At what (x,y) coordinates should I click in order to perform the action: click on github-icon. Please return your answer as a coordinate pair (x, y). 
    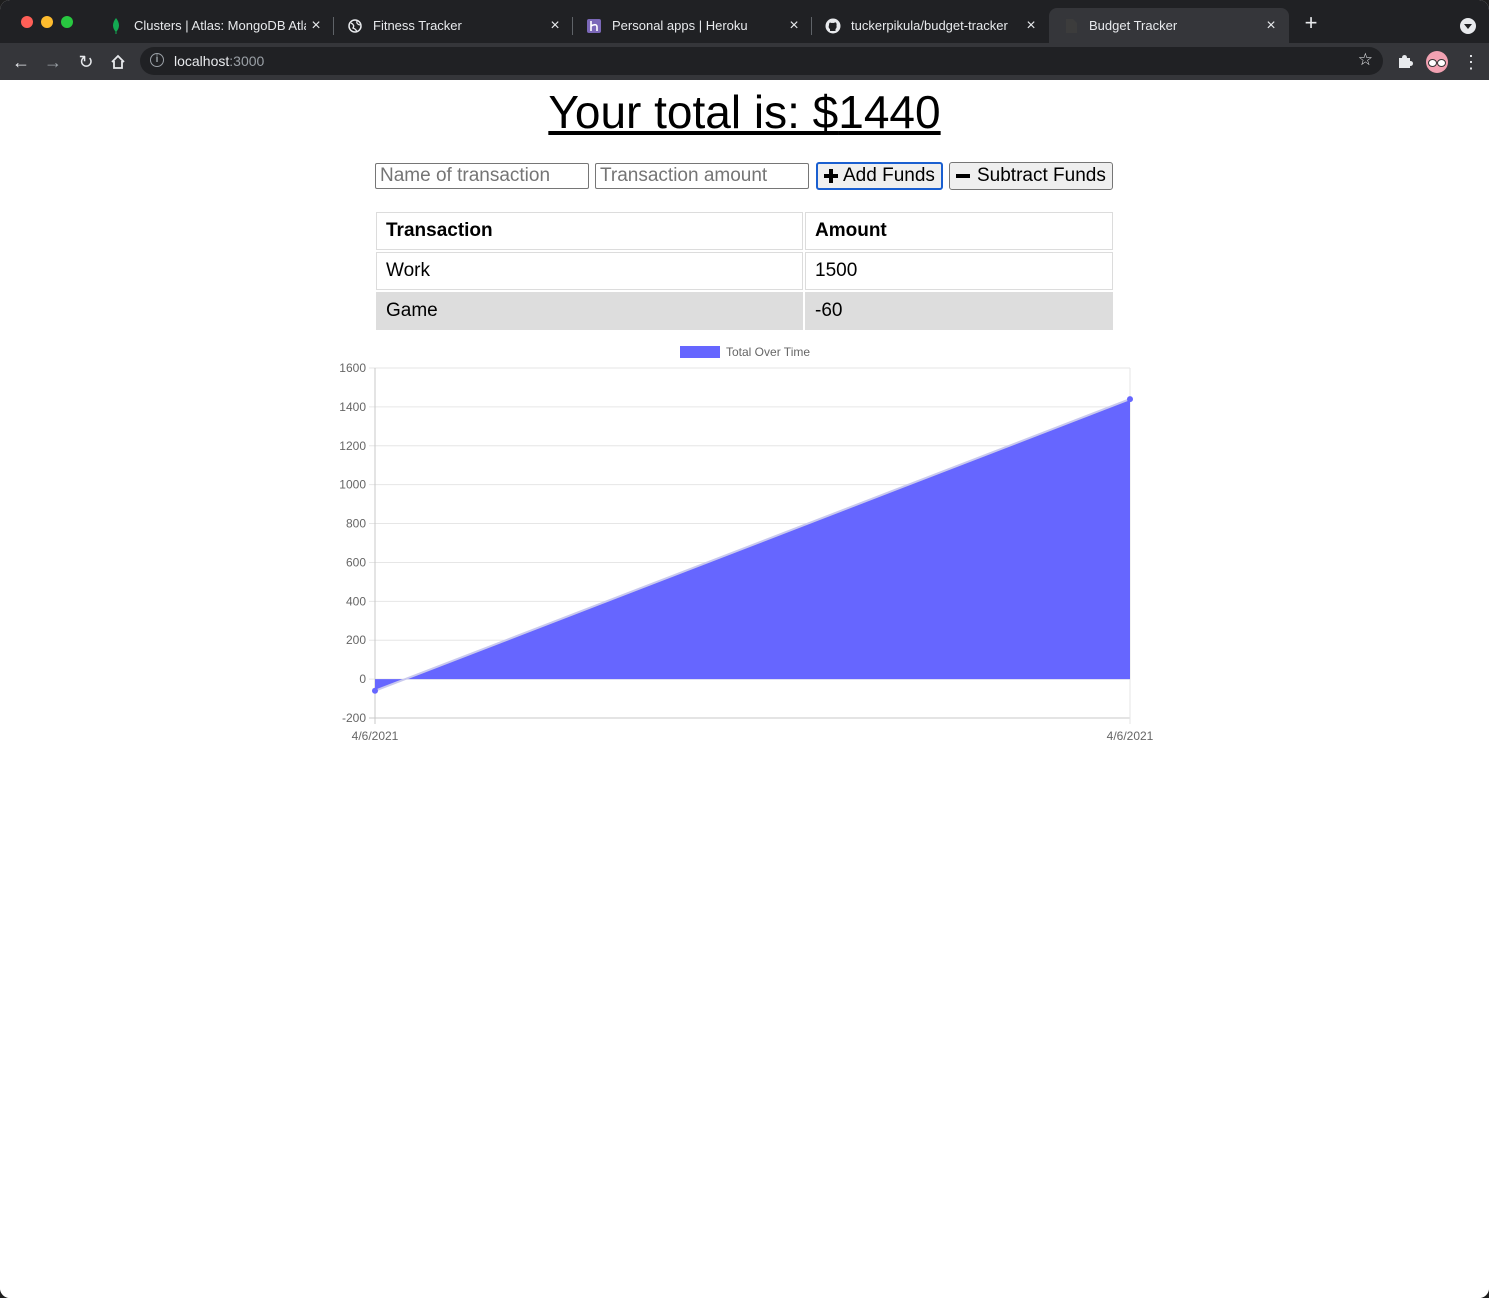
    Looking at the image, I should click on (833, 26).